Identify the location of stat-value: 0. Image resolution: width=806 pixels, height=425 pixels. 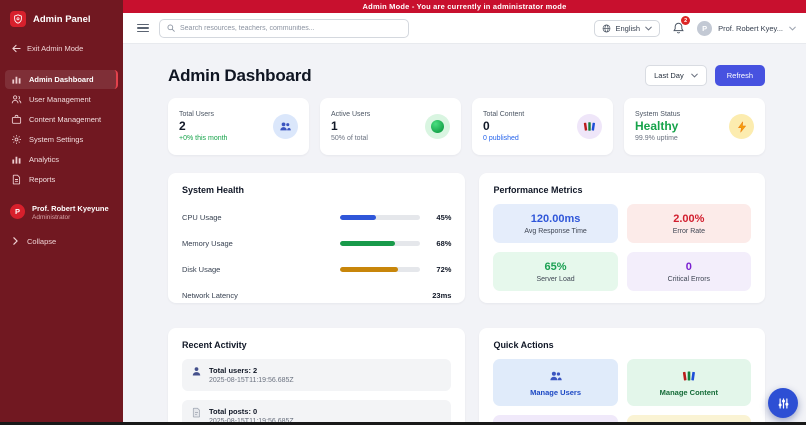
(486, 125).